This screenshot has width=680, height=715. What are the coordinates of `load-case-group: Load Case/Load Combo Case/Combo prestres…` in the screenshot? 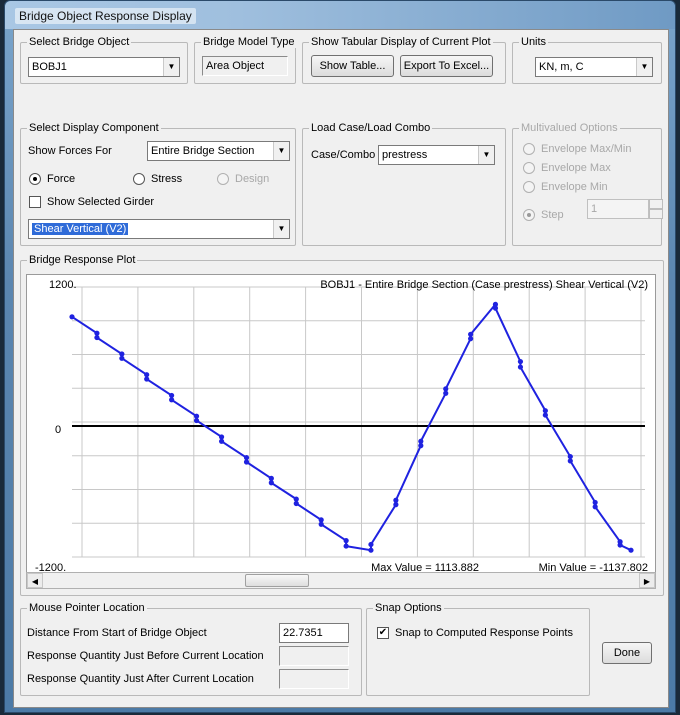 It's located at (404, 184).